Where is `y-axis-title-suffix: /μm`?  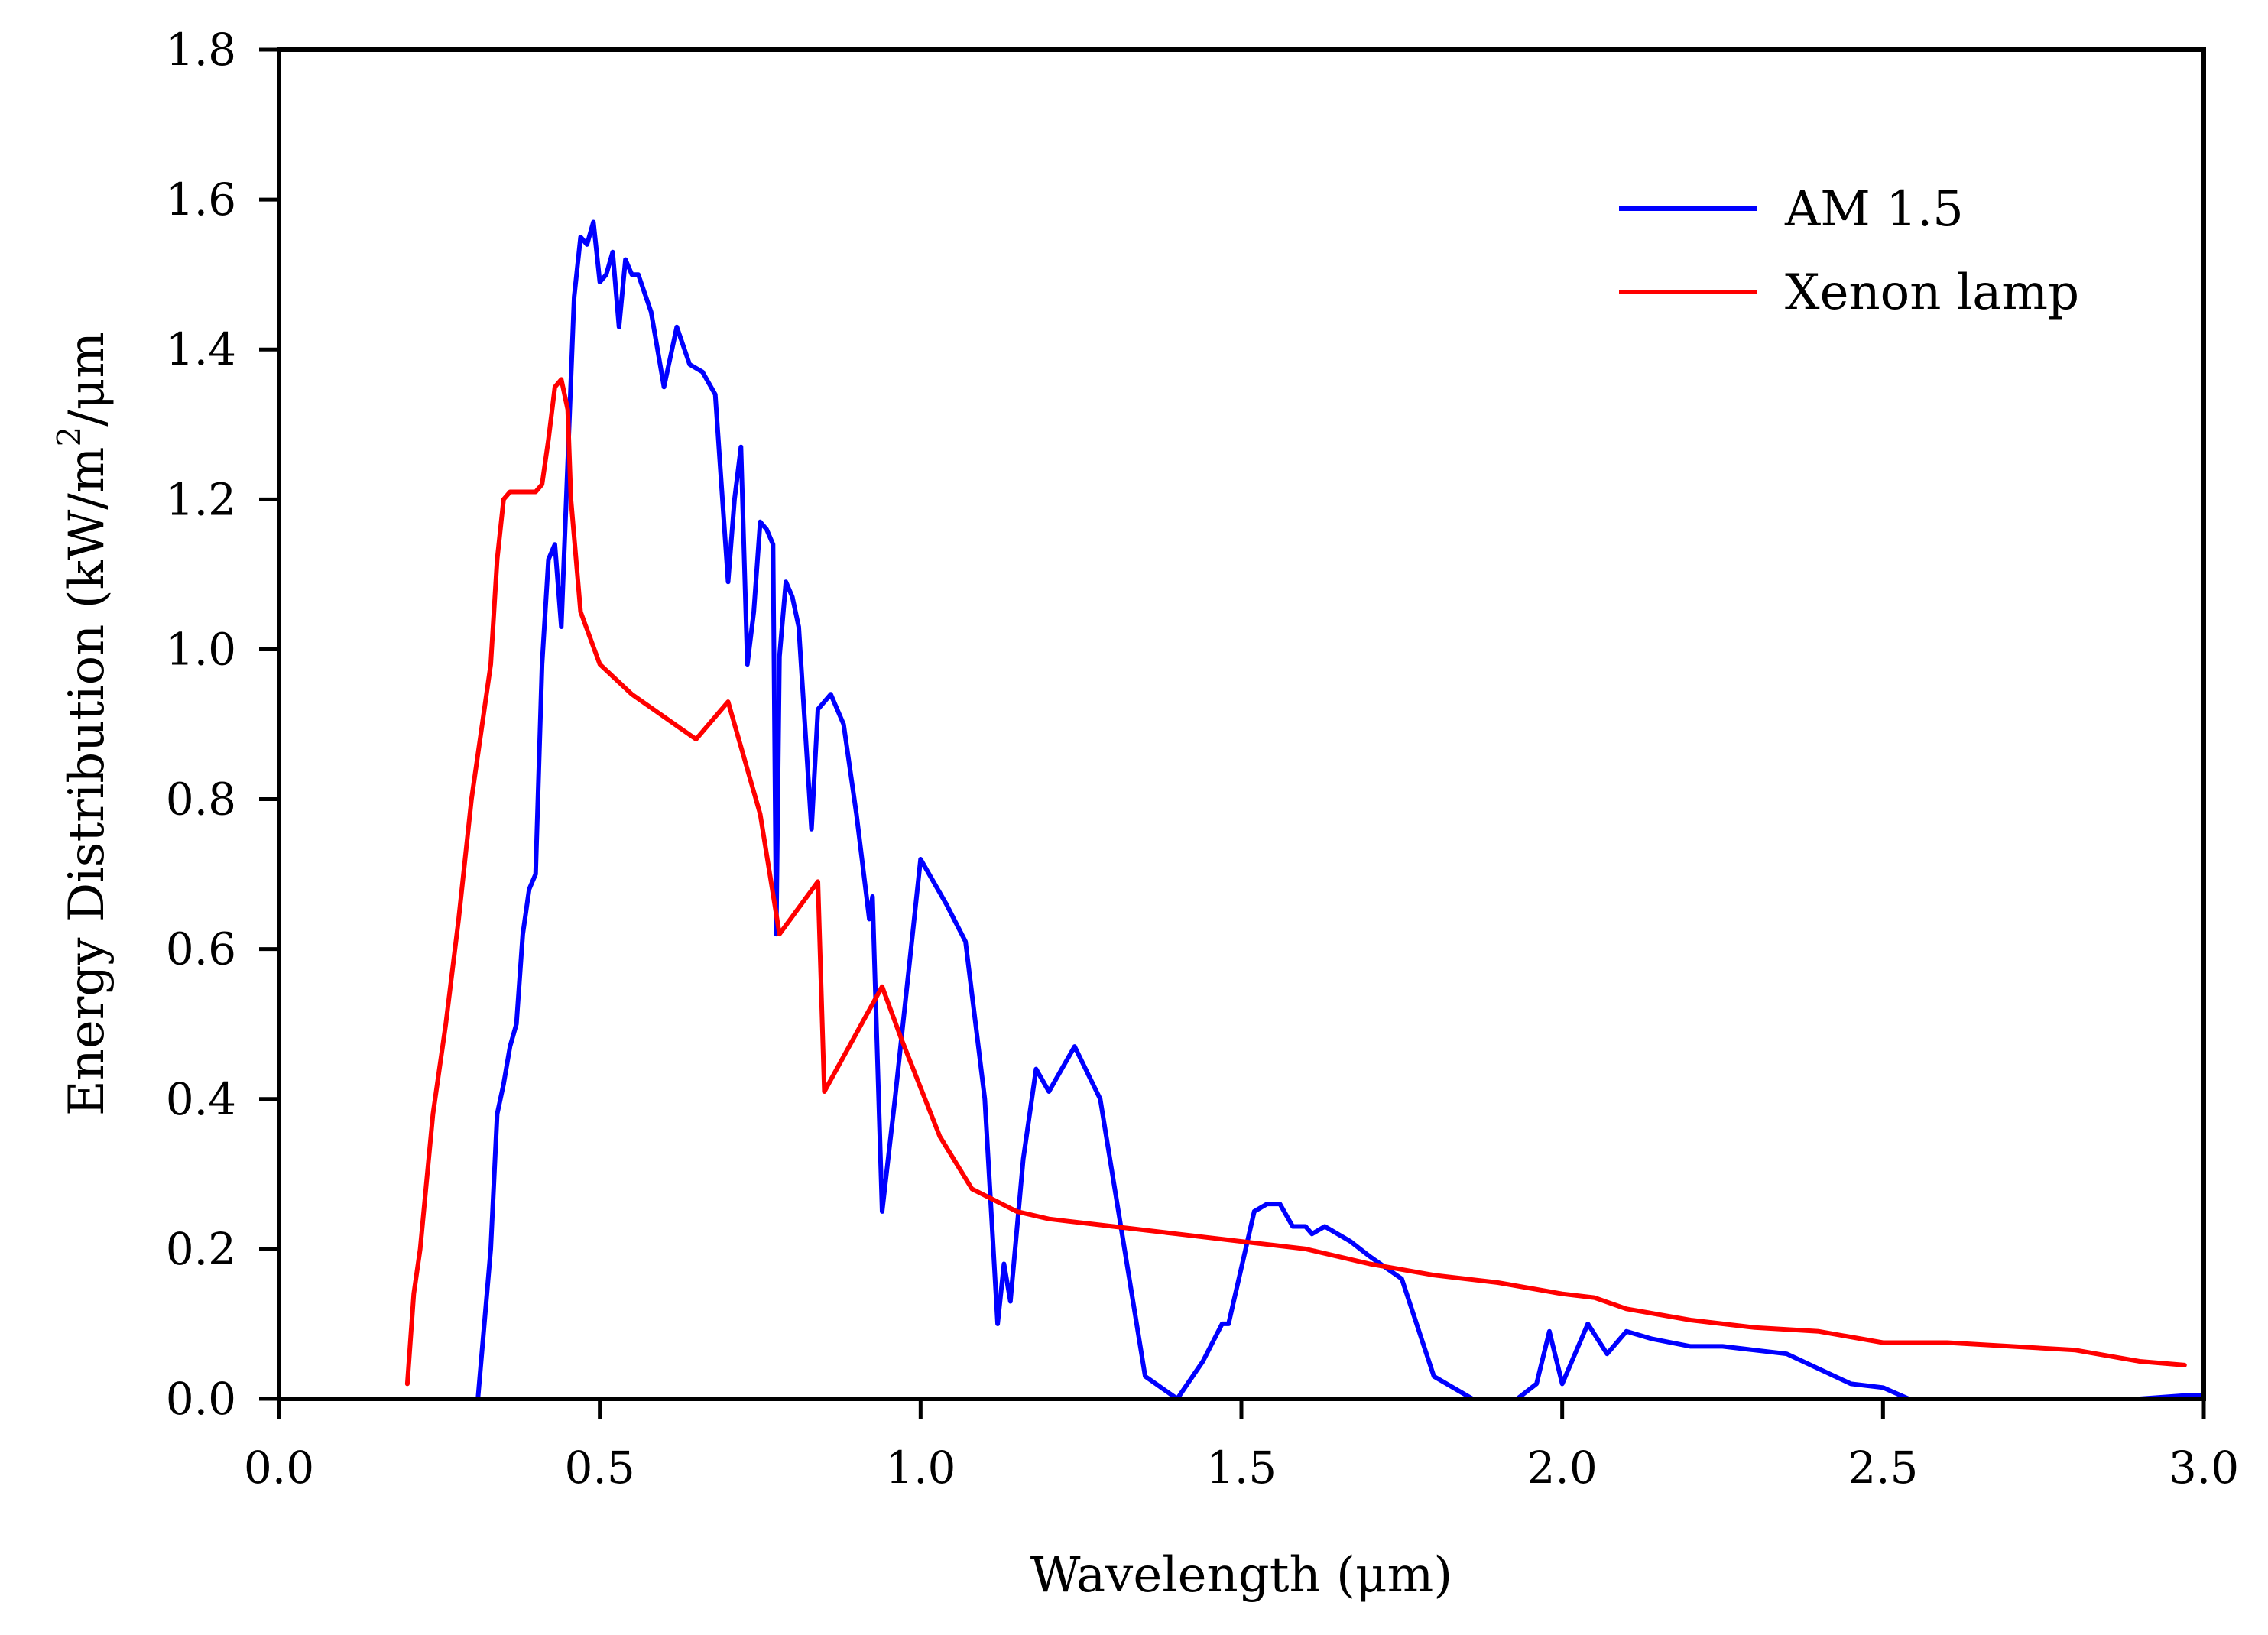
y-axis-title-suffix: /μm is located at coordinates (87, 379).